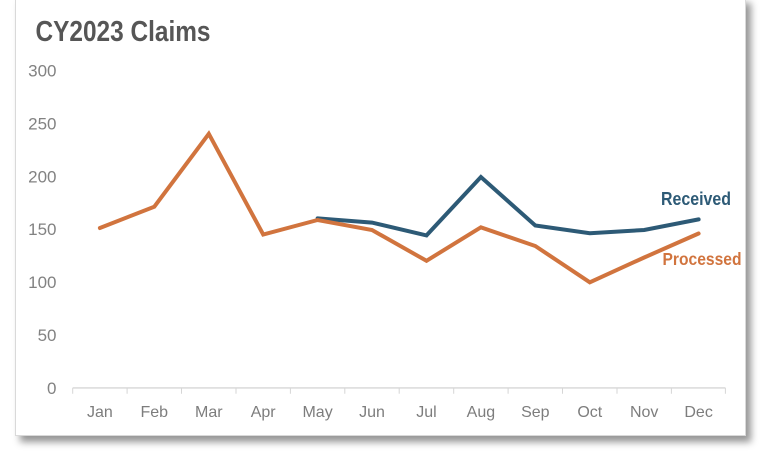 This screenshot has height=452, width=762. Describe the element at coordinates (155, 412) in the screenshot. I see `svg-text: Feb` at that location.